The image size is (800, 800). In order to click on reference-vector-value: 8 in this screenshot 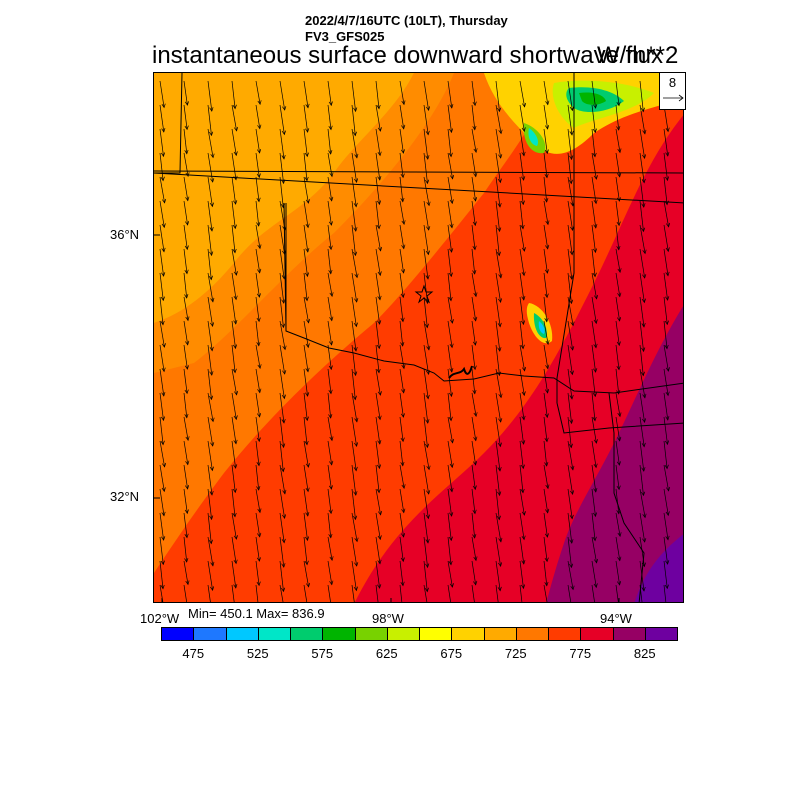, I will do `click(672, 82)`.